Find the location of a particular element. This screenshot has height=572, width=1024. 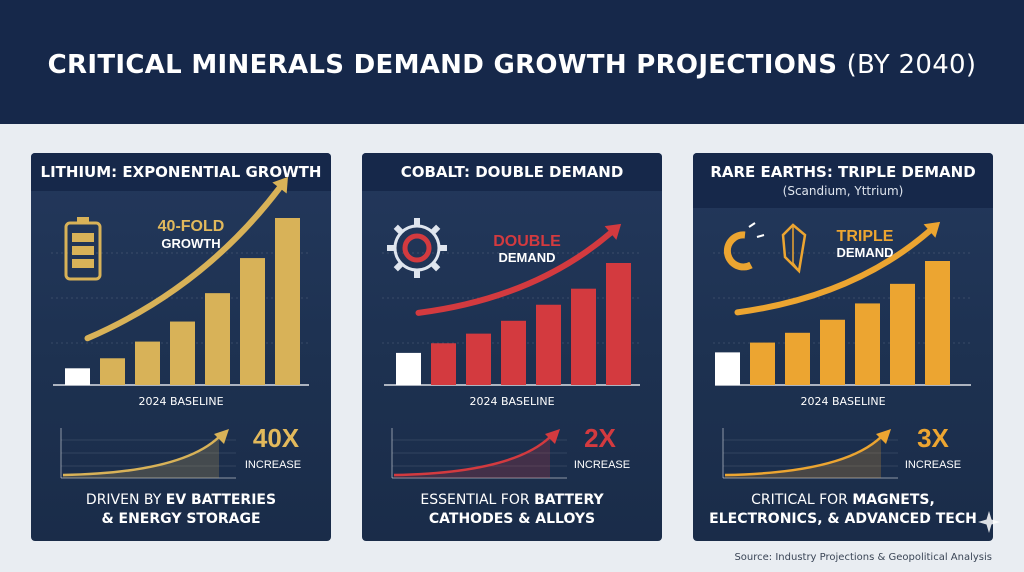

summary-value: 3X is located at coordinates (933, 438).